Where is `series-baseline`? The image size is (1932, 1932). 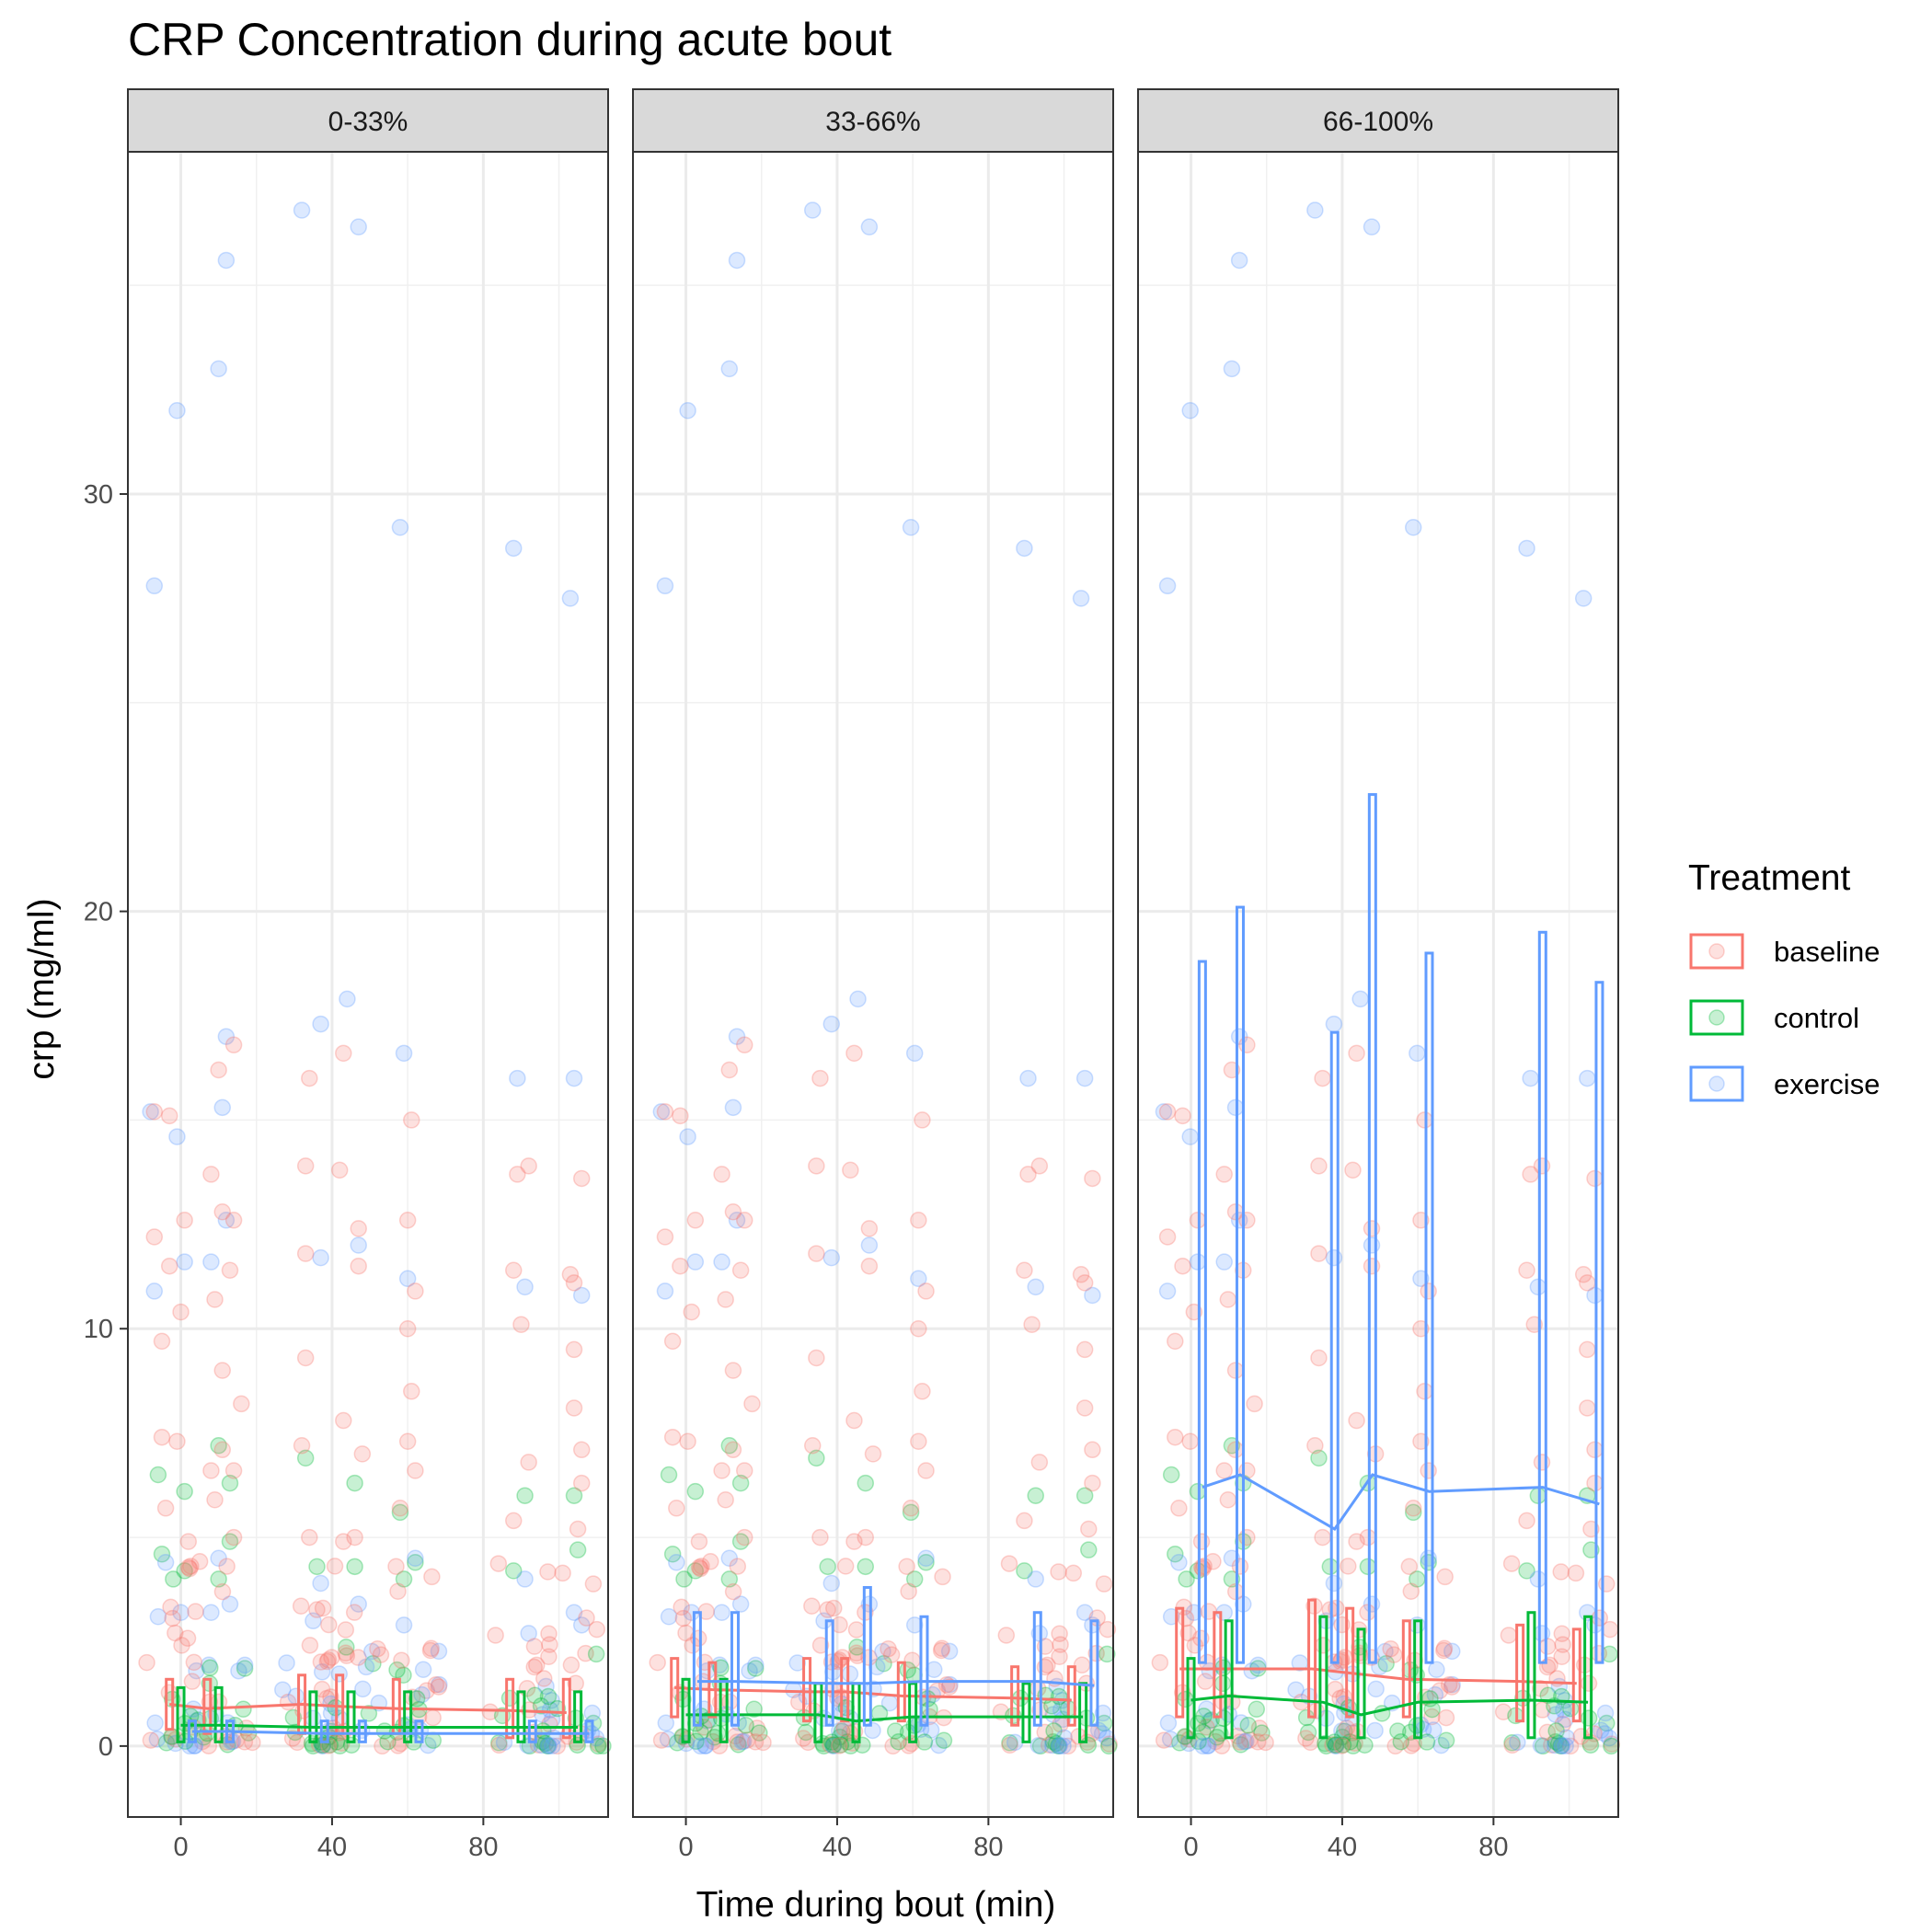 series-baseline is located at coordinates (1378, 1660).